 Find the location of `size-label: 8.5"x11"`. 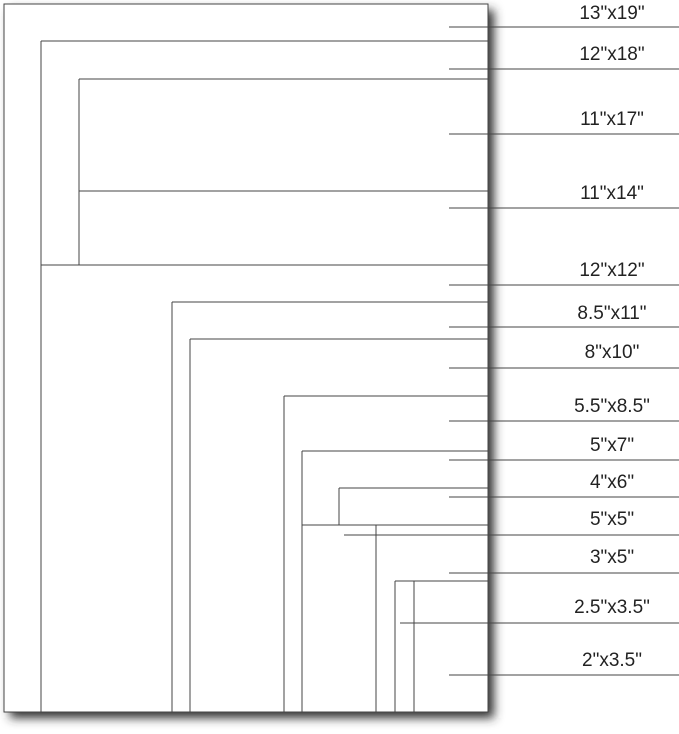

size-label: 8.5"x11" is located at coordinates (611, 313).